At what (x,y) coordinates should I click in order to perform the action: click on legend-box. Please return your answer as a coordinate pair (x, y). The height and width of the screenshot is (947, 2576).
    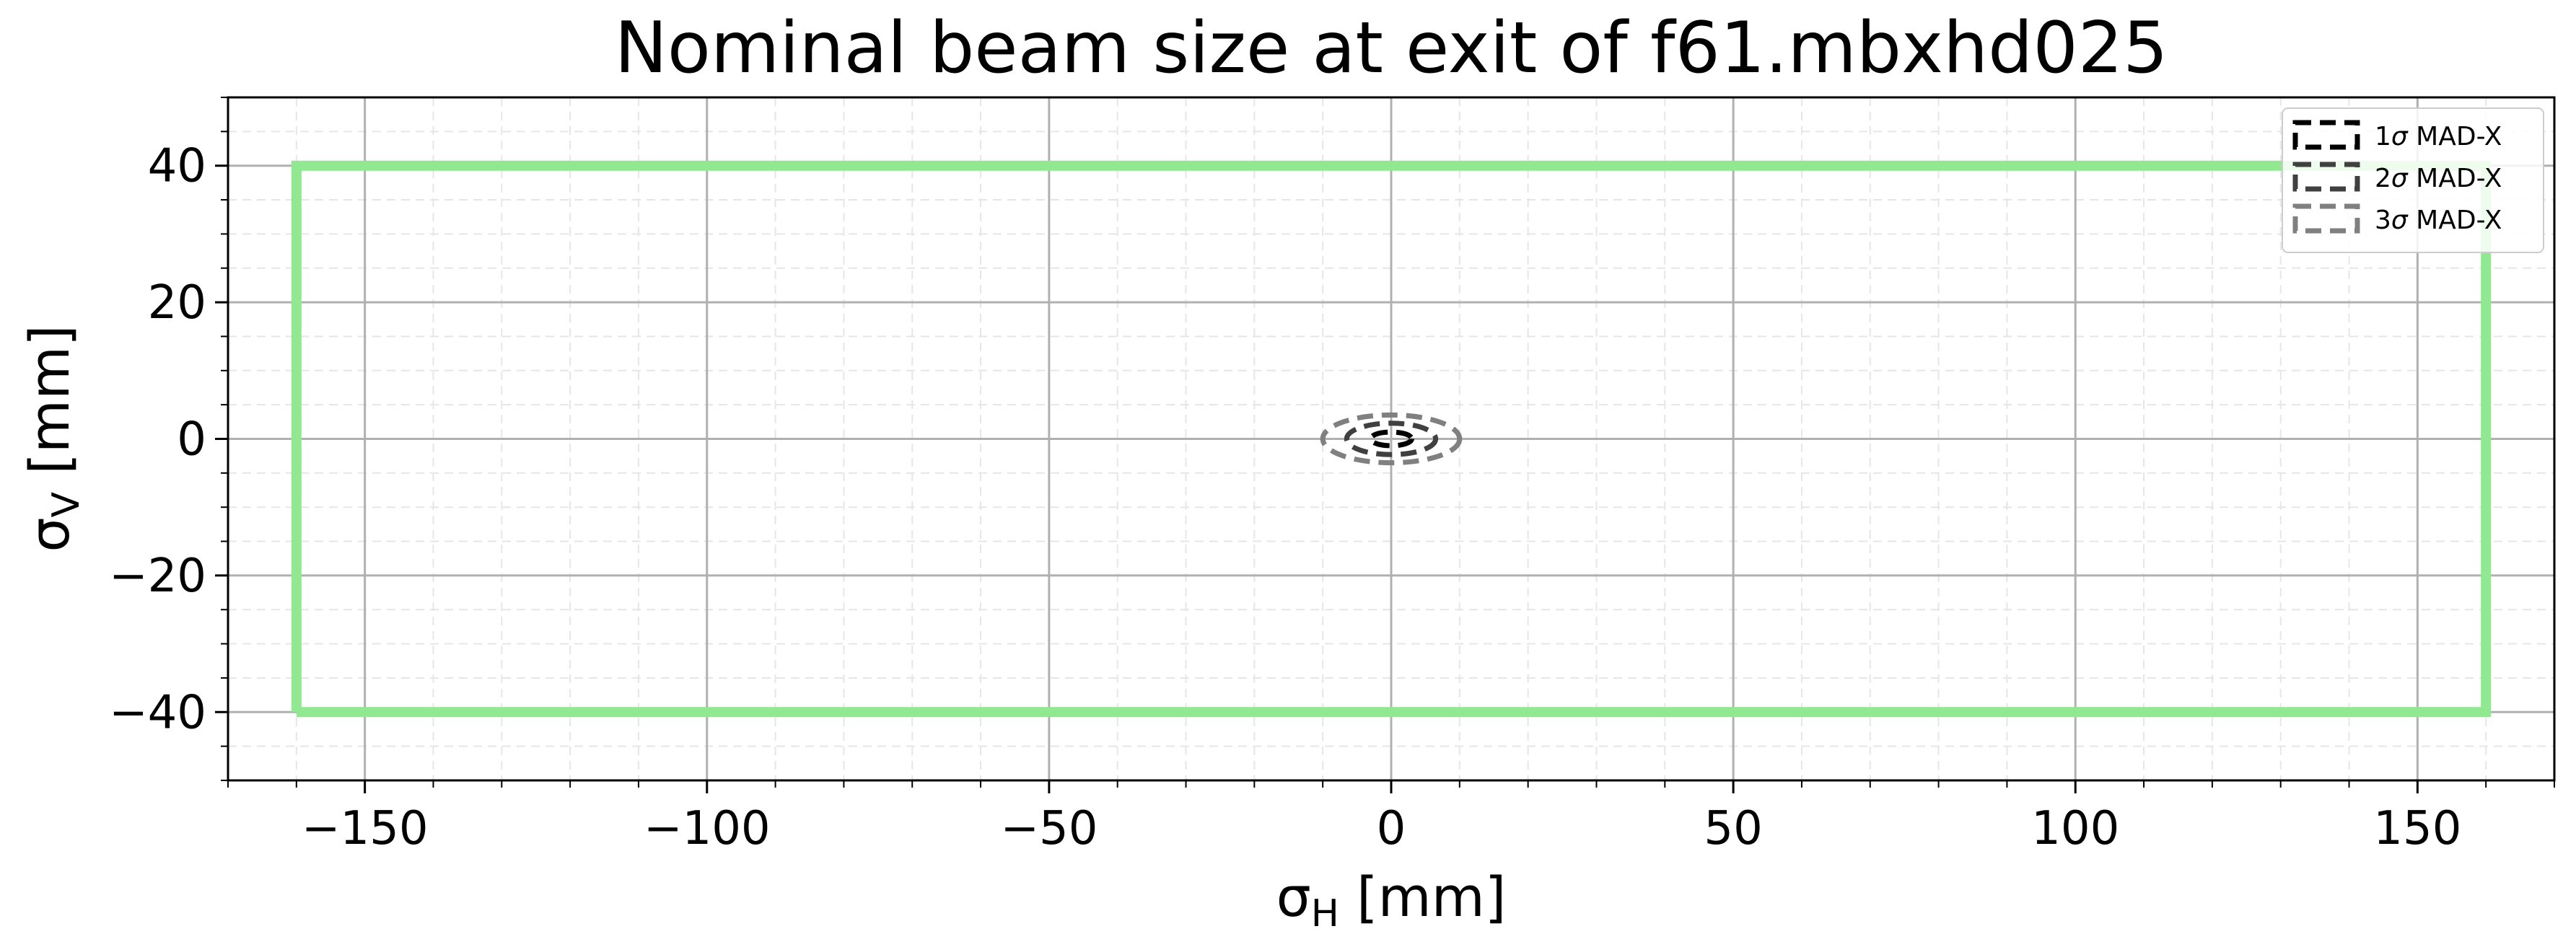
    Looking at the image, I should click on (2413, 180).